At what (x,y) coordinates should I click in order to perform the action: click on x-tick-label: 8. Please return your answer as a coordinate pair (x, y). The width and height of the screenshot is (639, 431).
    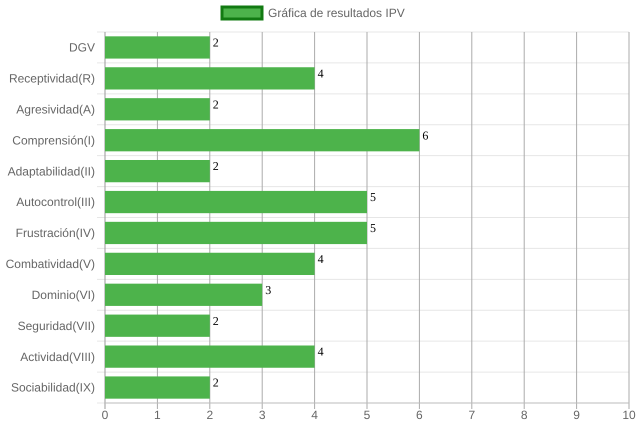
    Looking at the image, I should click on (524, 415).